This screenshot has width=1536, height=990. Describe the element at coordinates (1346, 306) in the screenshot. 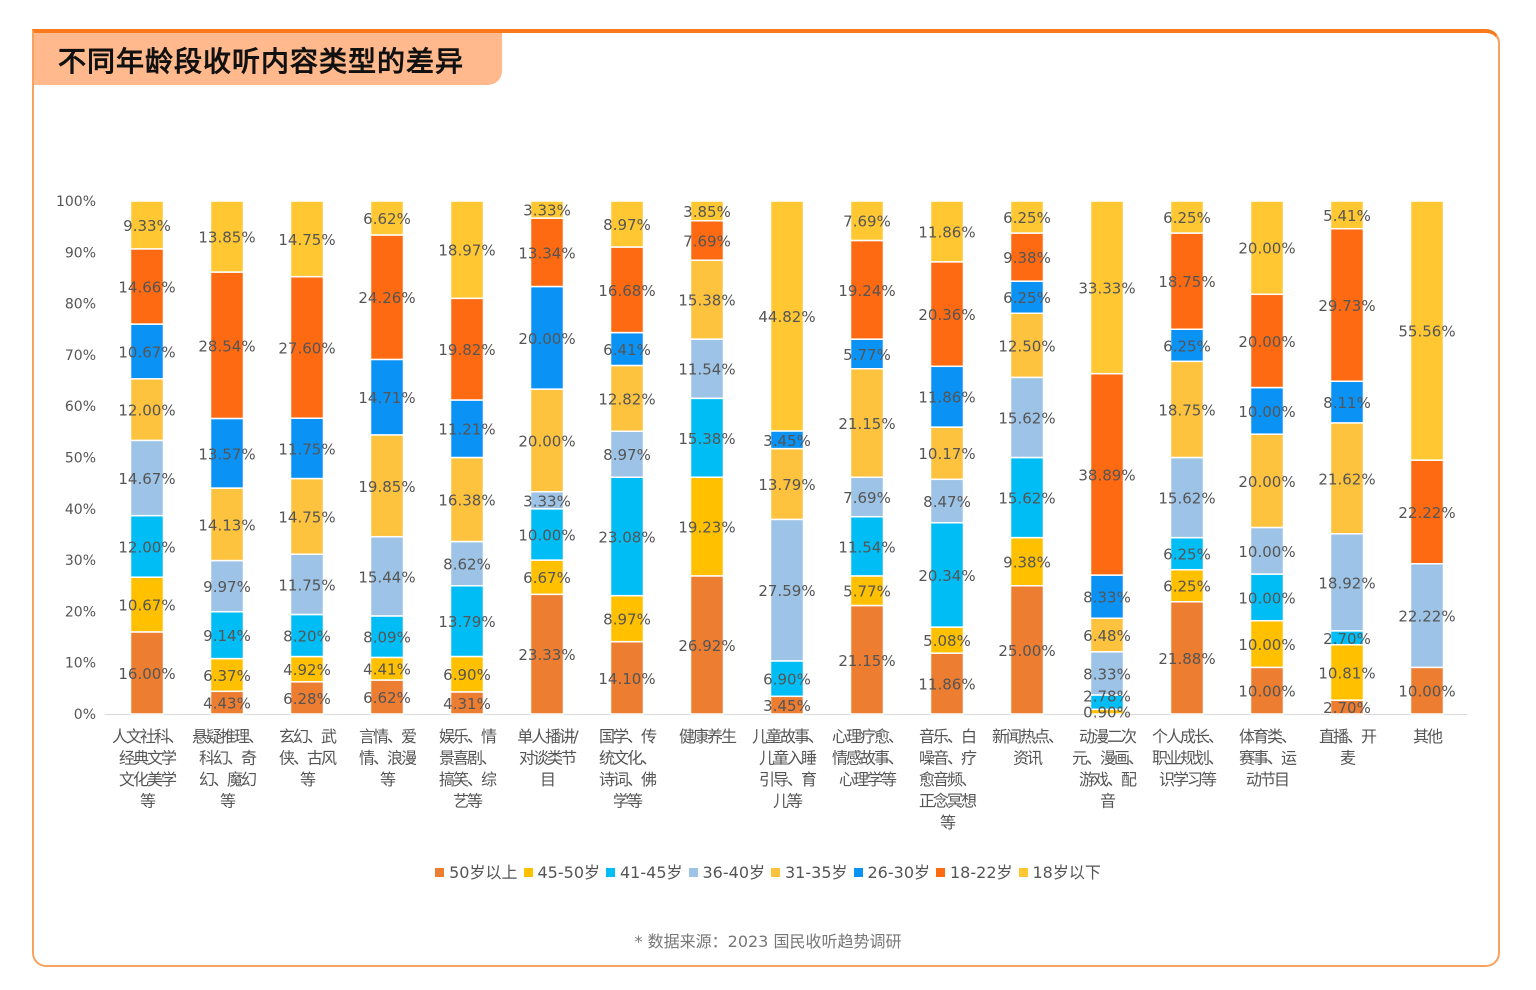

I see `data-label: 29.73%` at that location.